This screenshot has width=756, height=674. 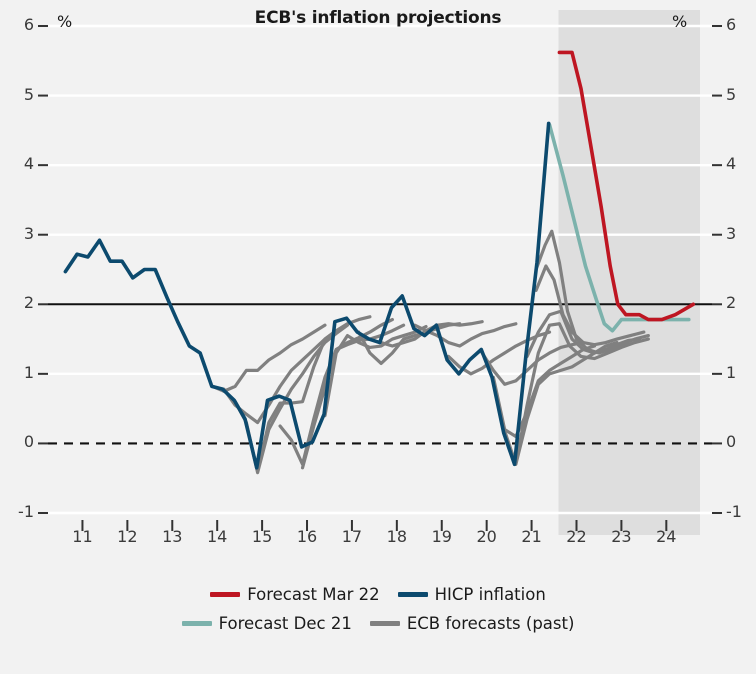 I want to click on x-axis-label: 12, so click(x=127, y=536).